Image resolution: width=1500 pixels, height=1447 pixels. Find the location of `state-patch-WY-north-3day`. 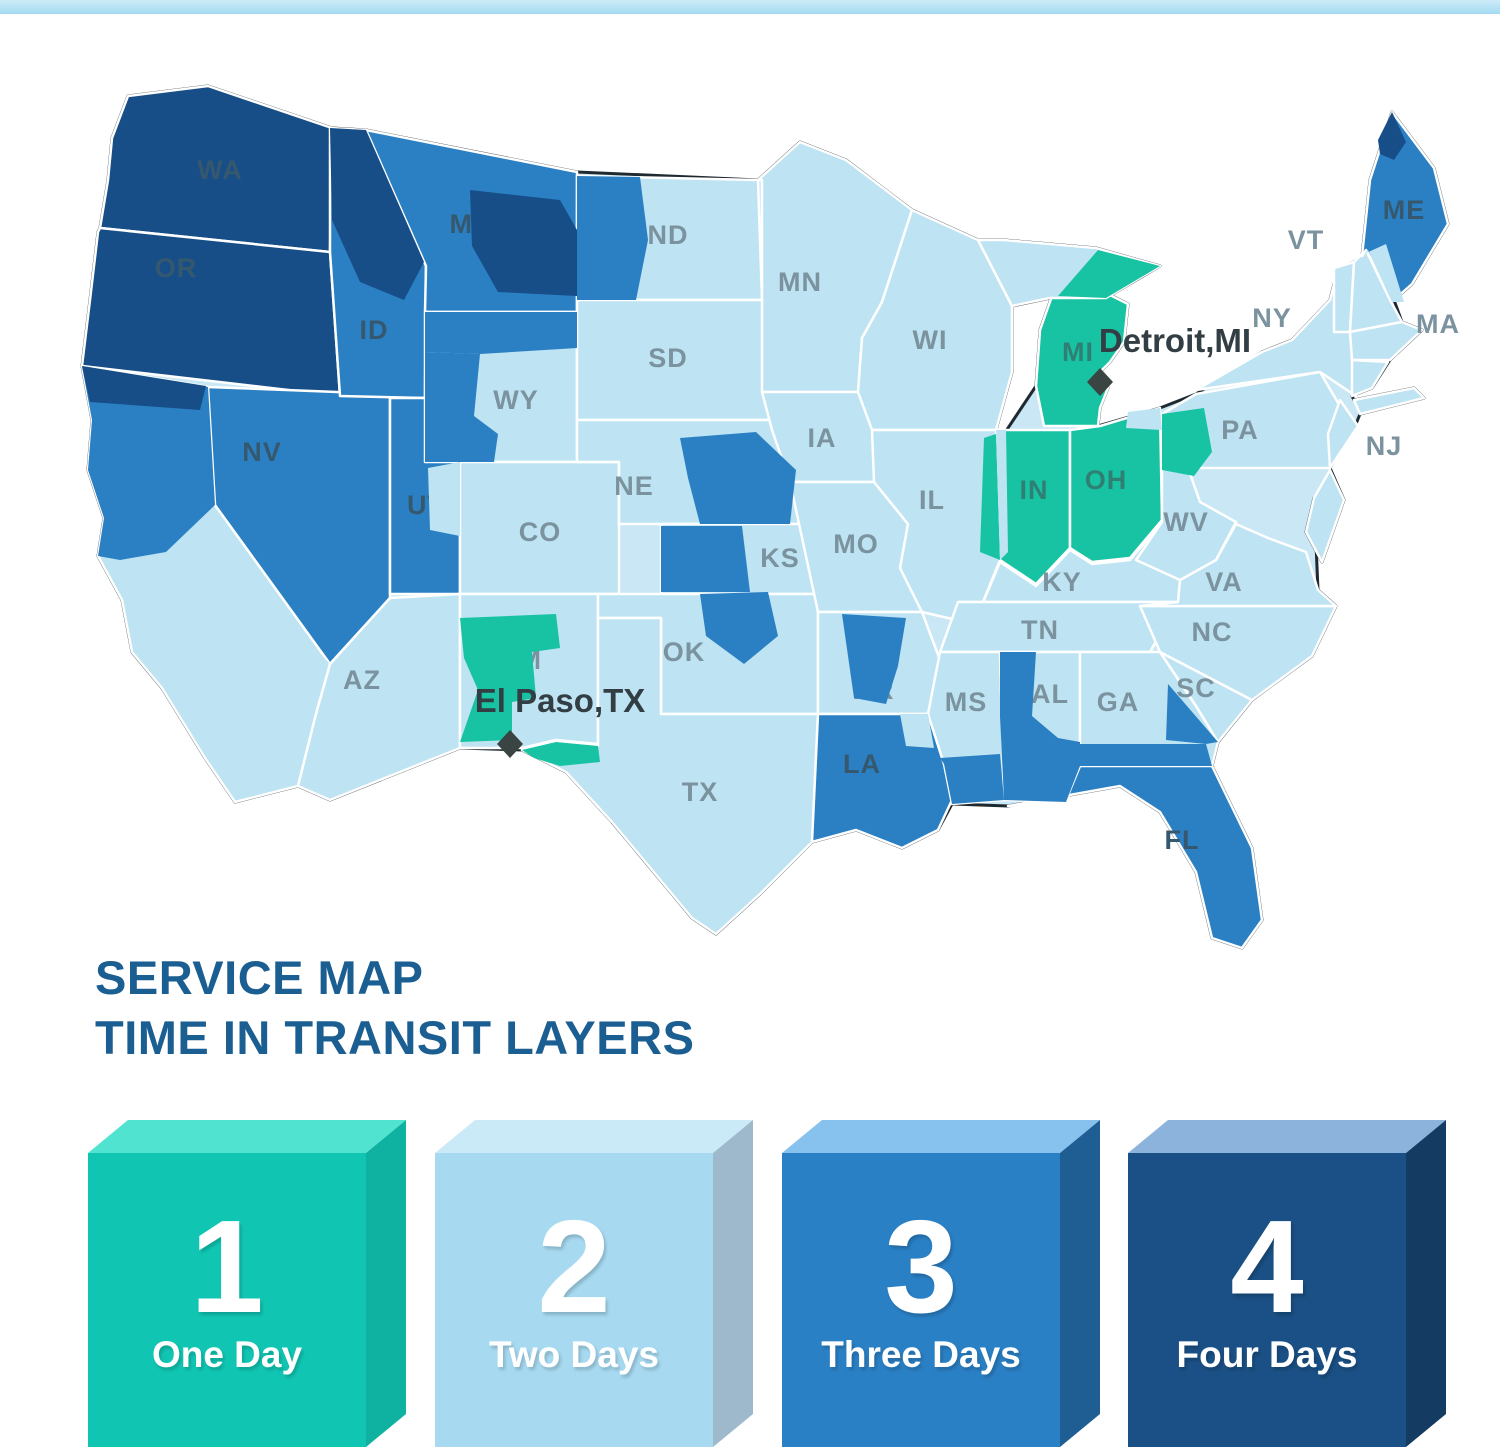

state-patch-WY-north-3day is located at coordinates (501, 333).